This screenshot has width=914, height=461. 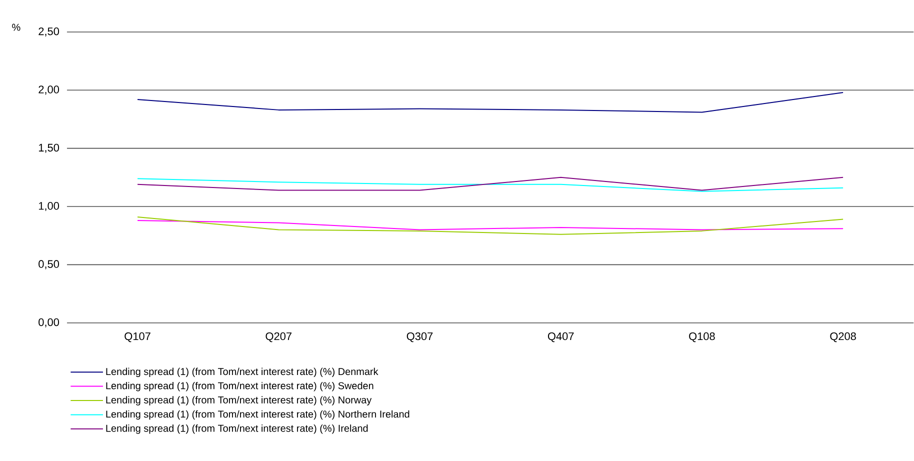 What do you see at coordinates (49, 148) in the screenshot?
I see `y-tick-label: 1,50` at bounding box center [49, 148].